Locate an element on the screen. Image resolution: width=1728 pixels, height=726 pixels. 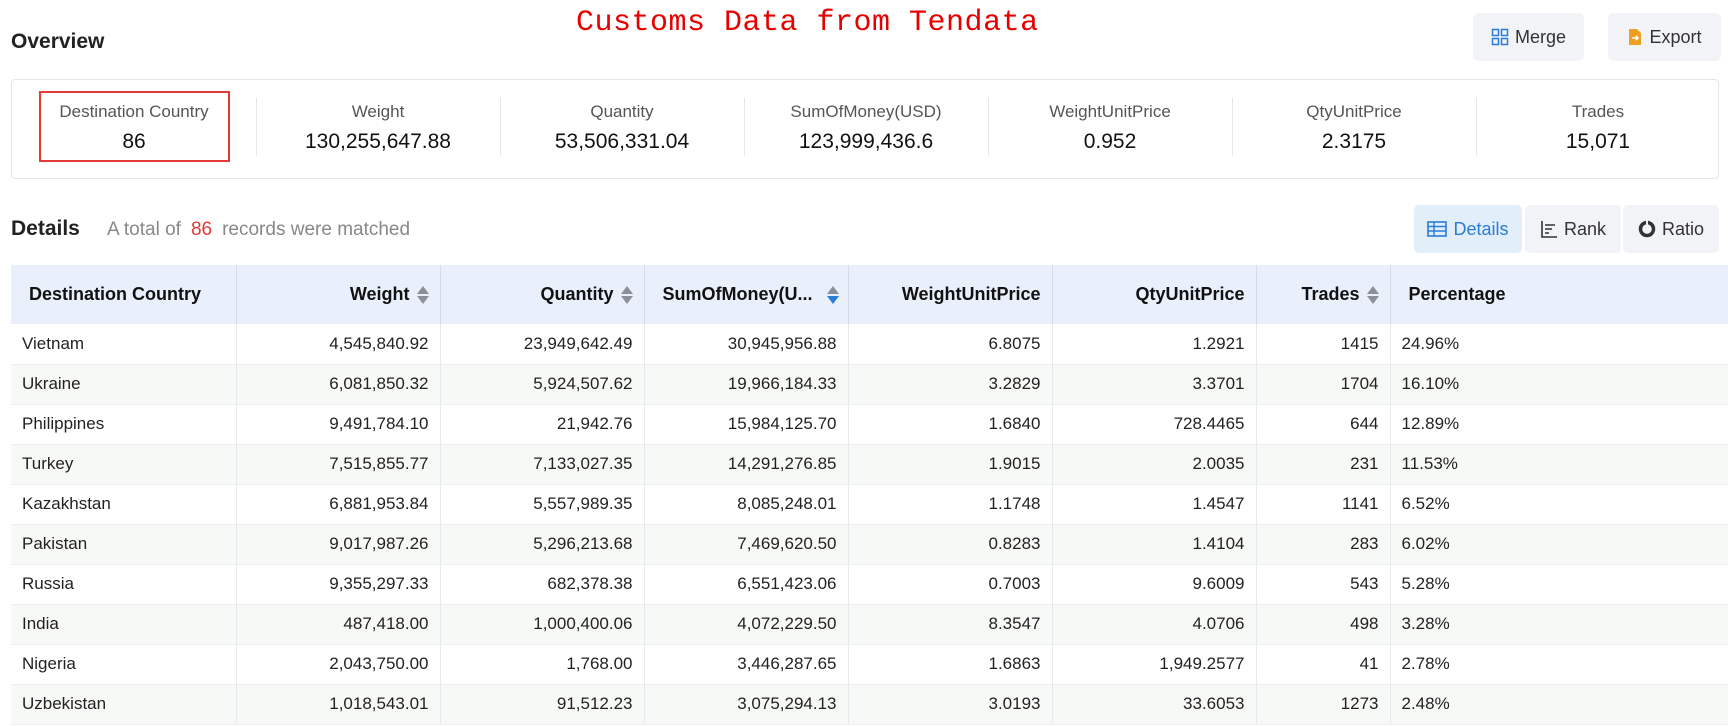
cell-quantity: 21,942.76 is located at coordinates (542, 424).